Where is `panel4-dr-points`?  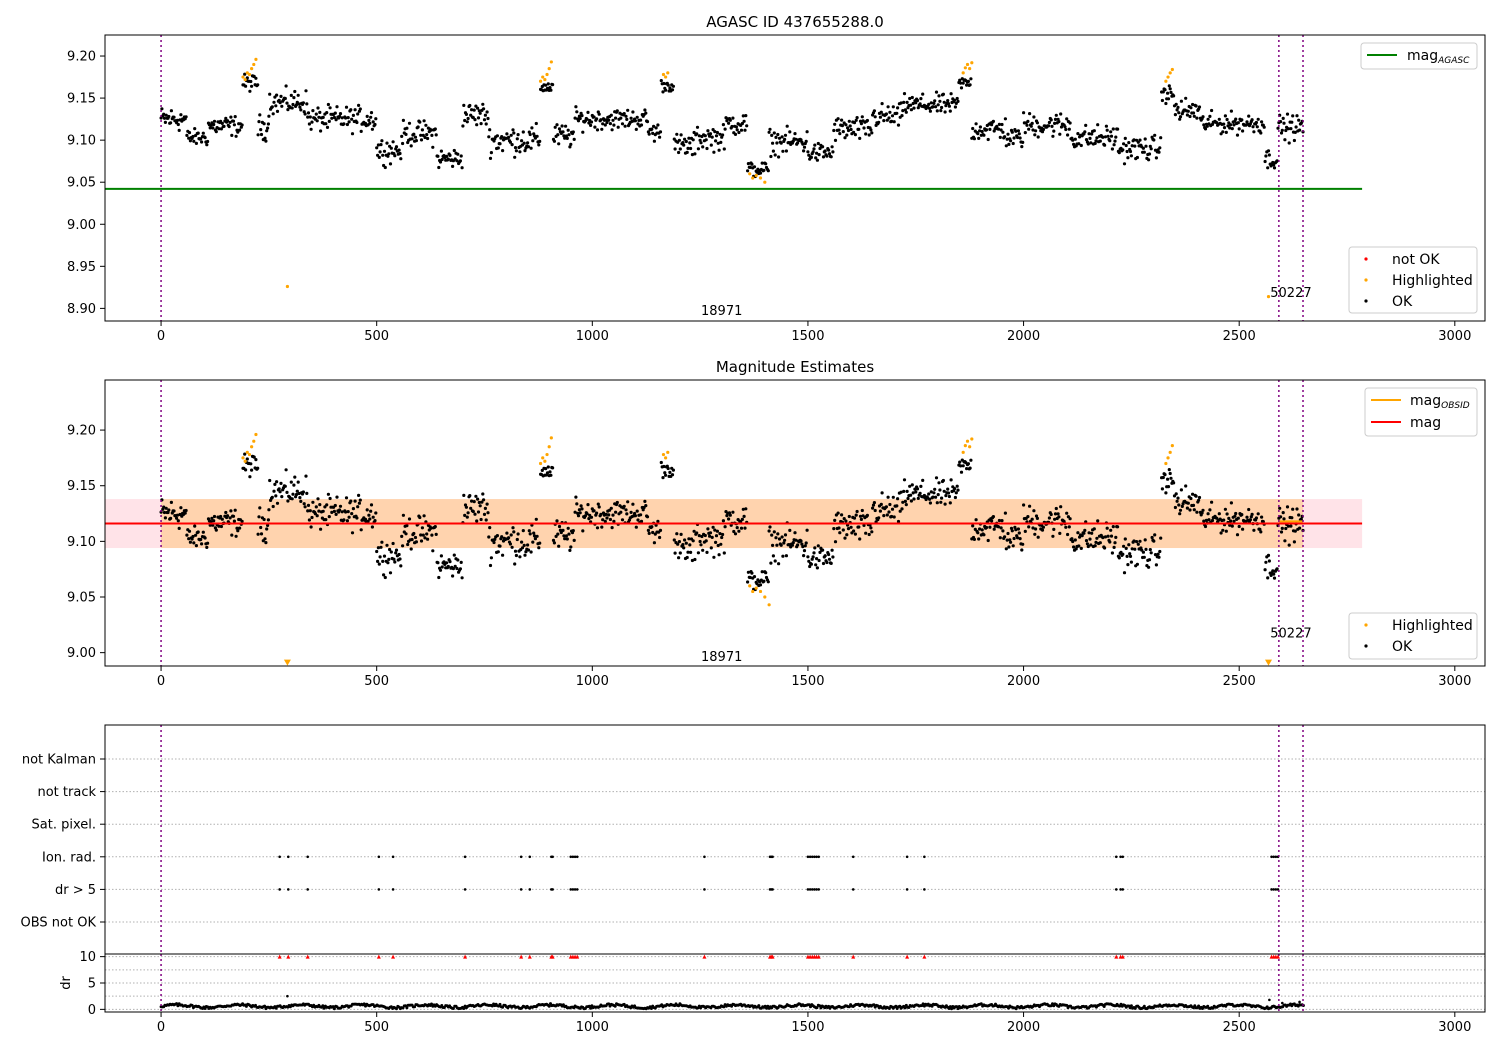 panel4-dr-points is located at coordinates (732, 982).